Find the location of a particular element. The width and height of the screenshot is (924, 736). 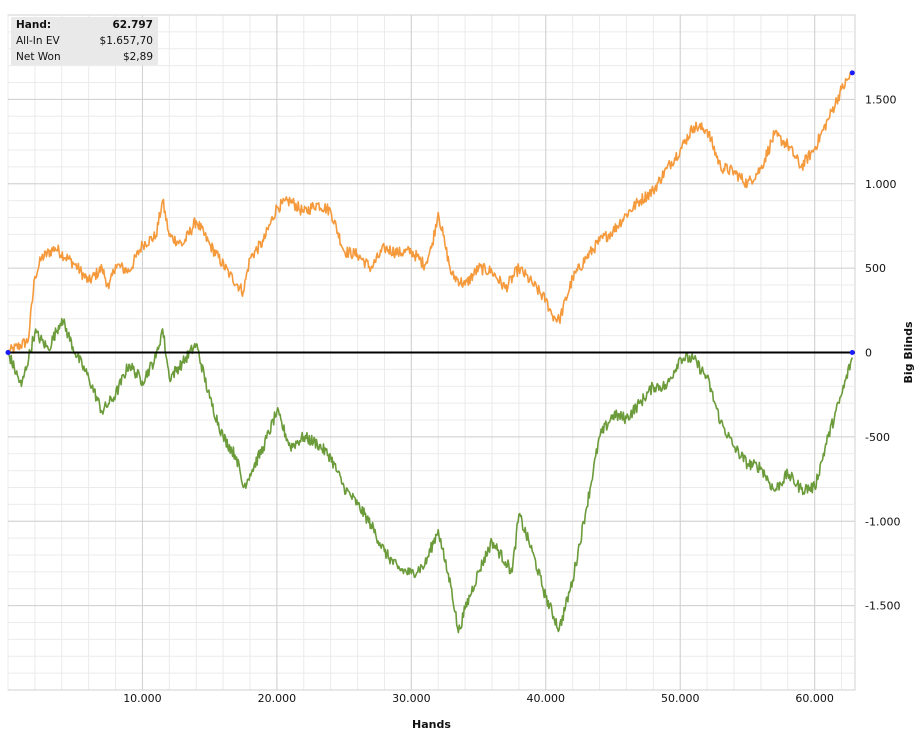

y-tick-label: 0 is located at coordinates (868, 353).